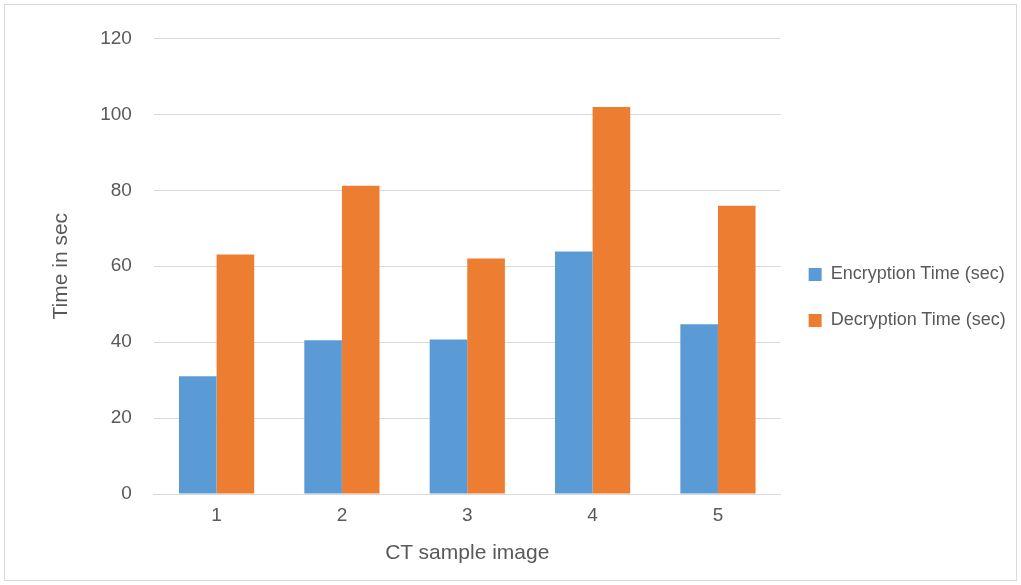 The image size is (1021, 585). I want to click on x-tick-label: 3, so click(467, 514).